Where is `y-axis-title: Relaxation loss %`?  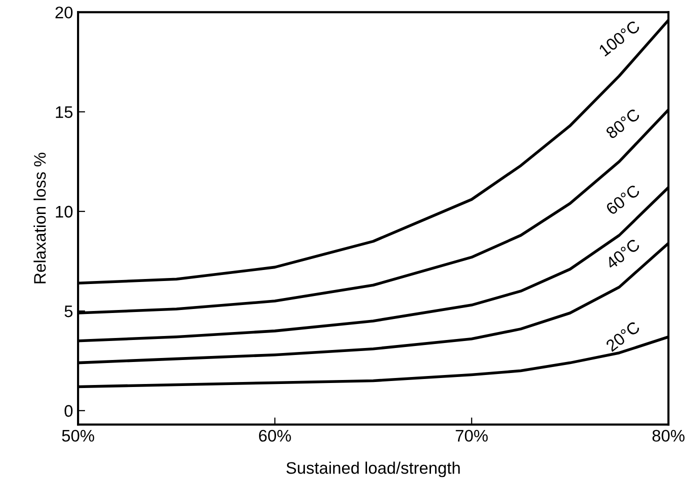
y-axis-title: Relaxation loss % is located at coordinates (40, 218).